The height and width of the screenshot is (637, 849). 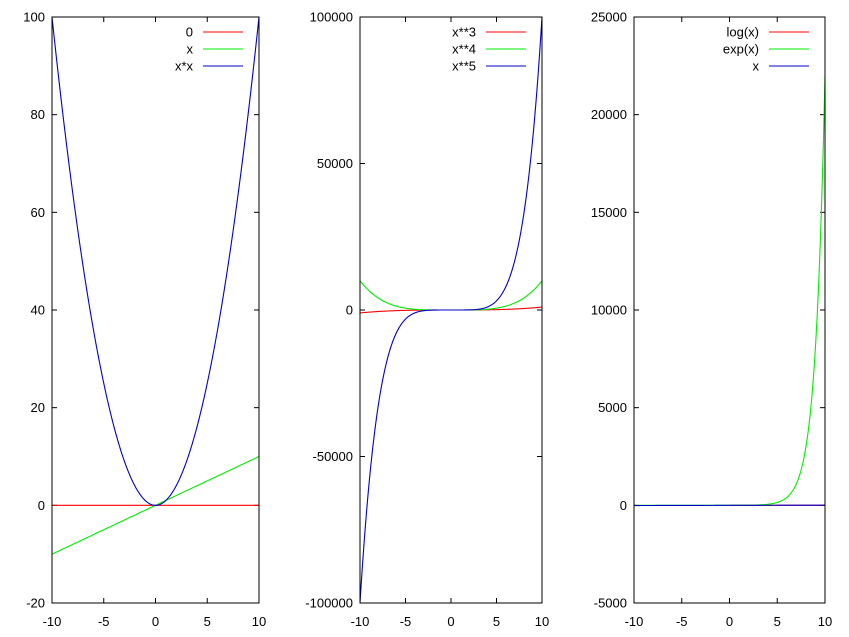 I want to click on y-tick-label: -50000, so click(x=333, y=456).